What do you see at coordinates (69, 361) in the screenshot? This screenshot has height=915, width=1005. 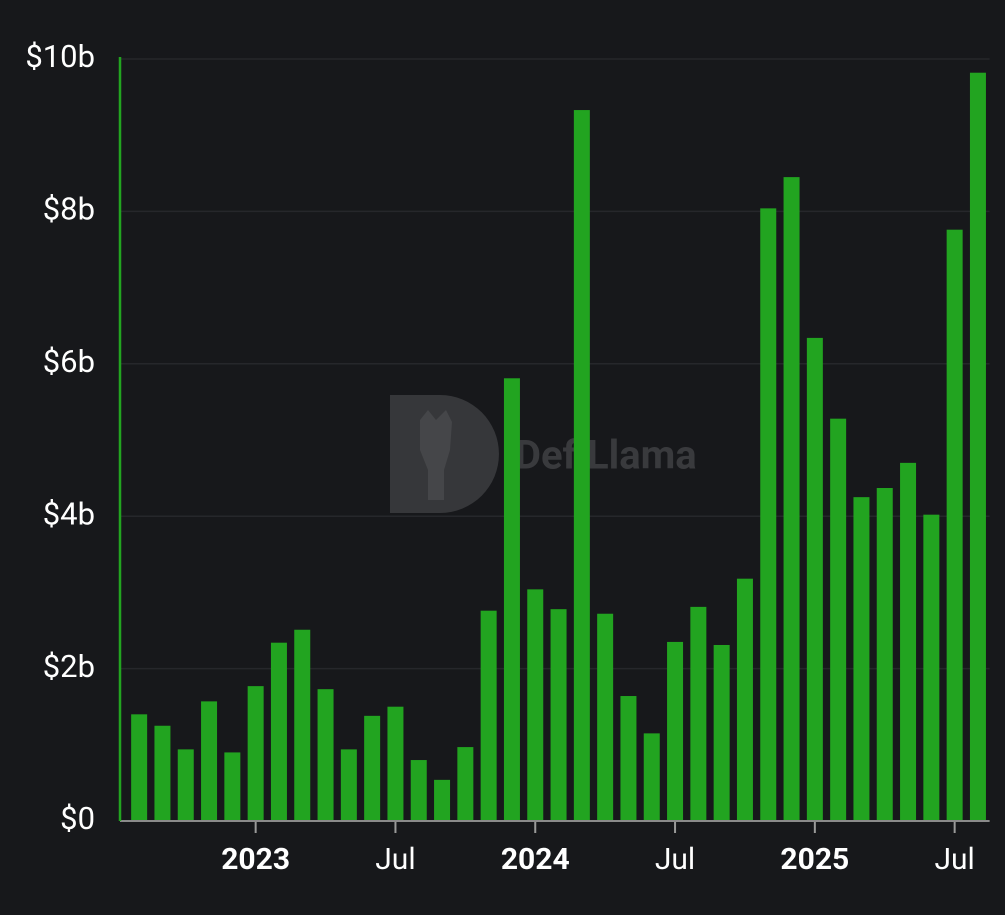 I see `y-tick-label: $6b` at bounding box center [69, 361].